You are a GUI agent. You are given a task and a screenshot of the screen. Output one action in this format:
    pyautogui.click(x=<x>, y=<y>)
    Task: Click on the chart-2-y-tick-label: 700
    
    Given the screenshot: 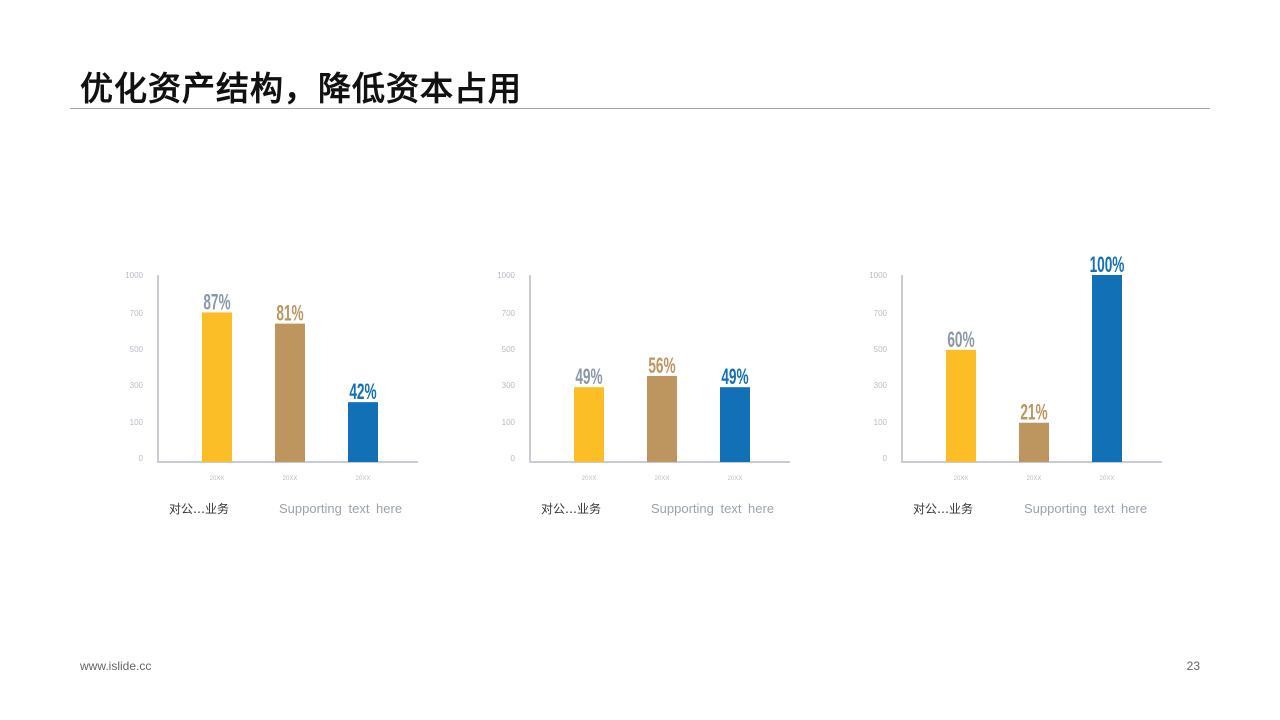 What is the action you would take?
    pyautogui.click(x=509, y=313)
    